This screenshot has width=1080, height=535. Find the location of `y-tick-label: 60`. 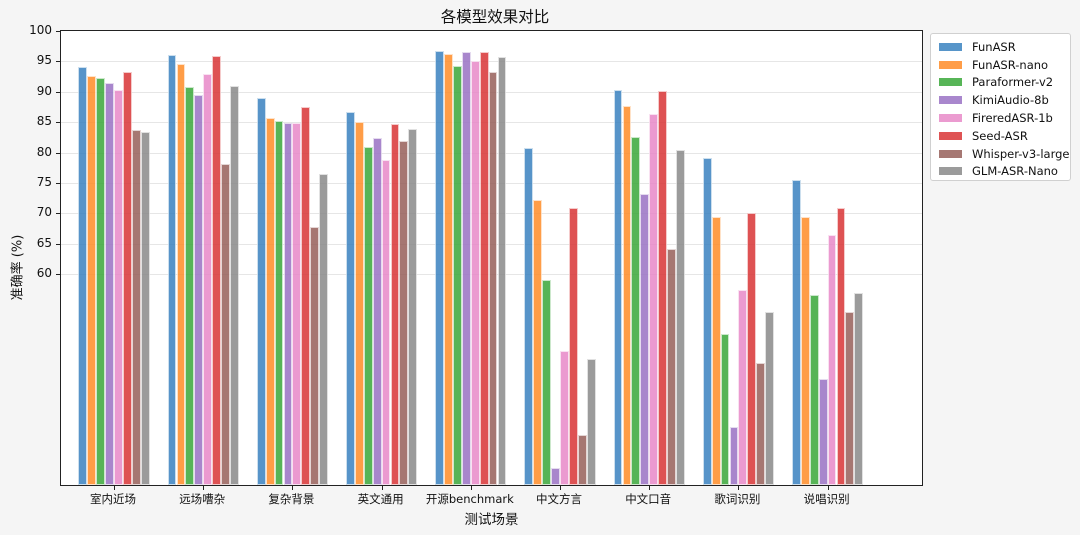

y-tick-label: 60 is located at coordinates (44, 273).